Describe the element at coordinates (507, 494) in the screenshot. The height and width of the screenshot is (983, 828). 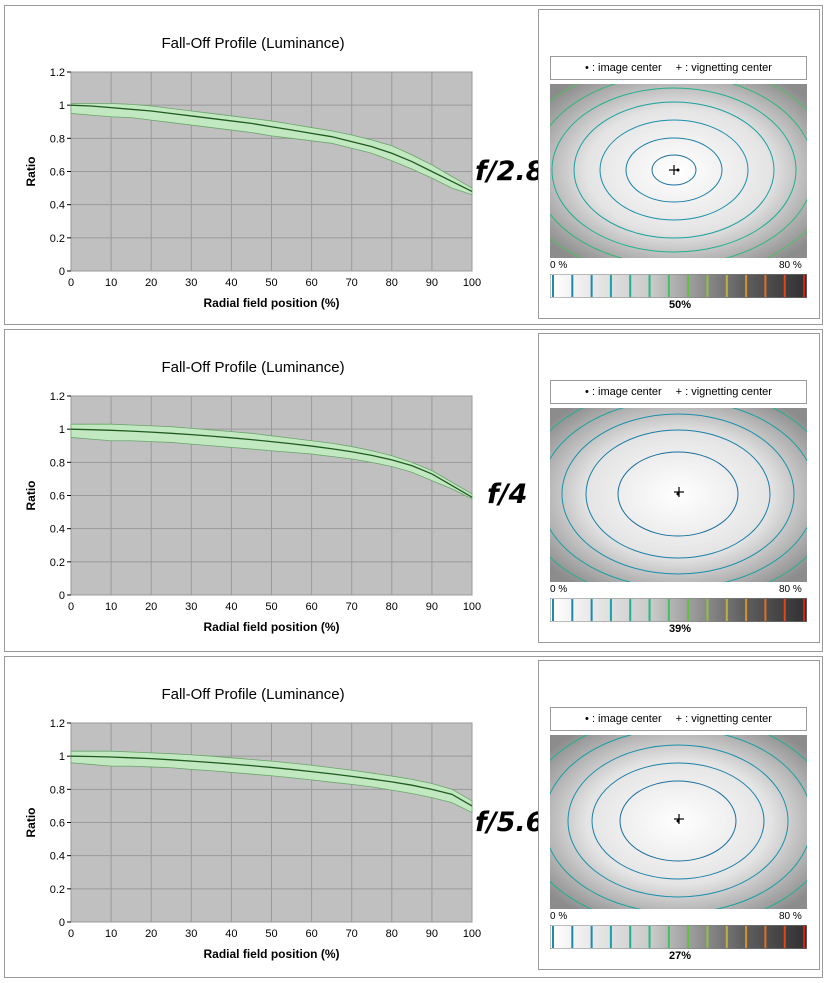
I see `aperture-label: f/4` at that location.